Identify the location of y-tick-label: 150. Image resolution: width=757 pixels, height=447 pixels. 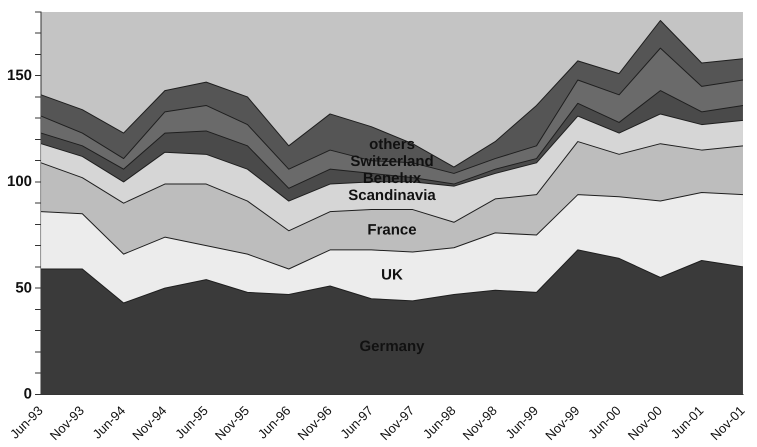
(19, 75).